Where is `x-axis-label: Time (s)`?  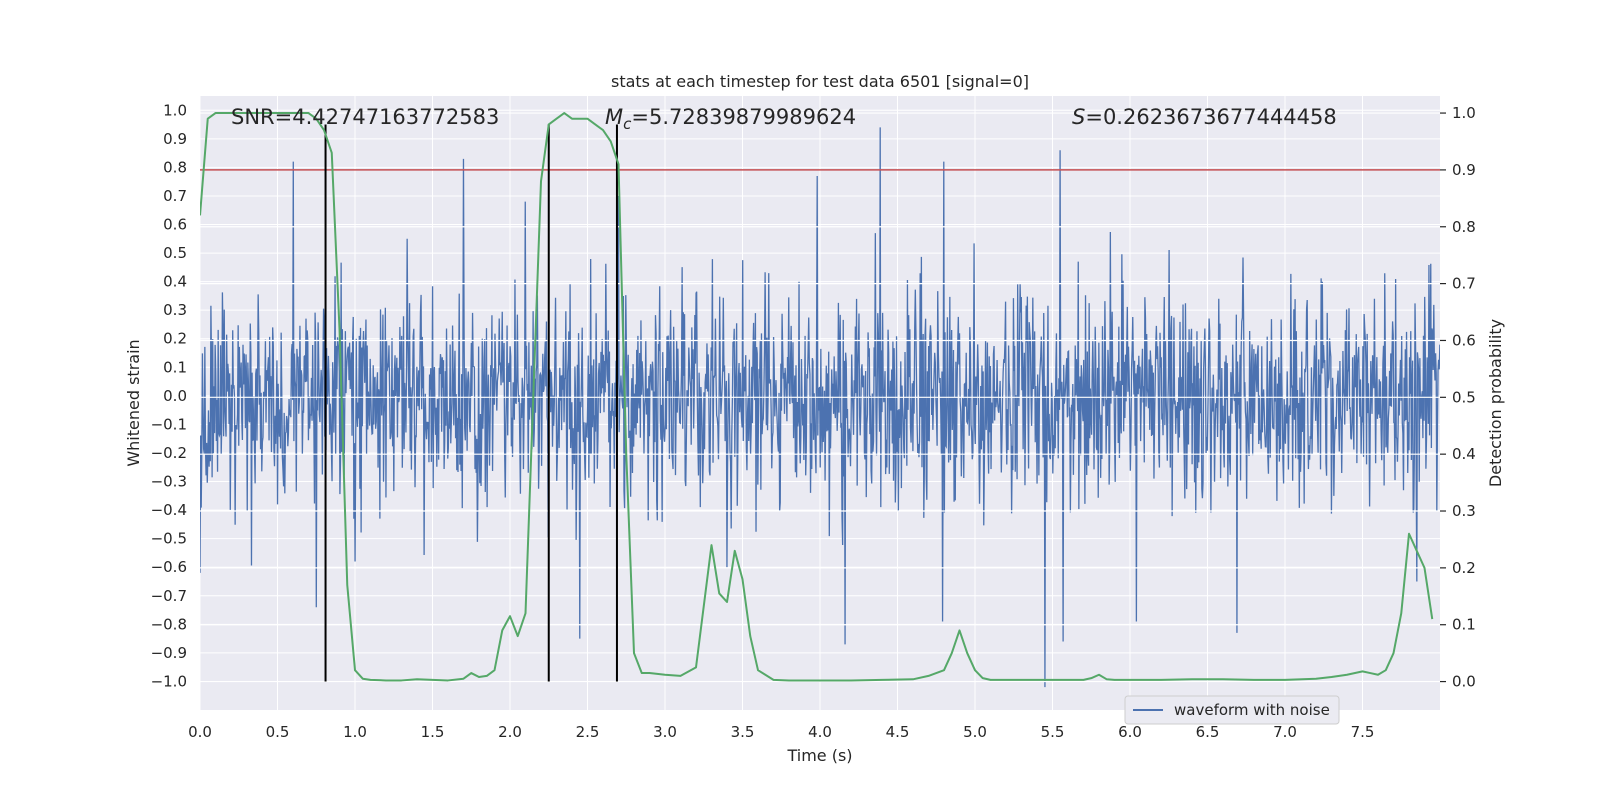 x-axis-label: Time (s) is located at coordinates (819, 755).